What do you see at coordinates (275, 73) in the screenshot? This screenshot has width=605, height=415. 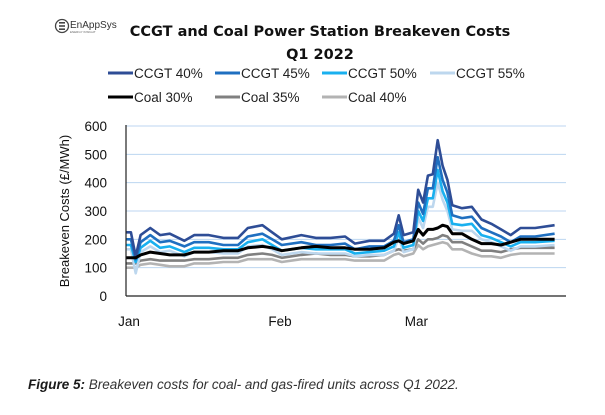 I see `legend-label: CCGT 45%` at bounding box center [275, 73].